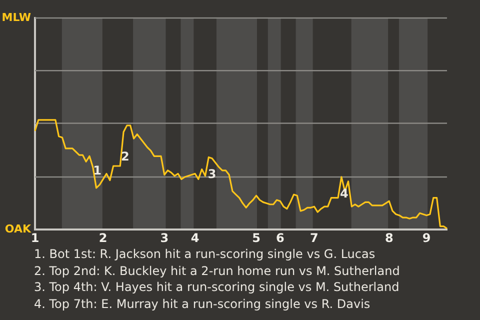 This screenshot has height=320, width=480. Describe the element at coordinates (344, 193) in the screenshot. I see `annotation: 4` at that location.